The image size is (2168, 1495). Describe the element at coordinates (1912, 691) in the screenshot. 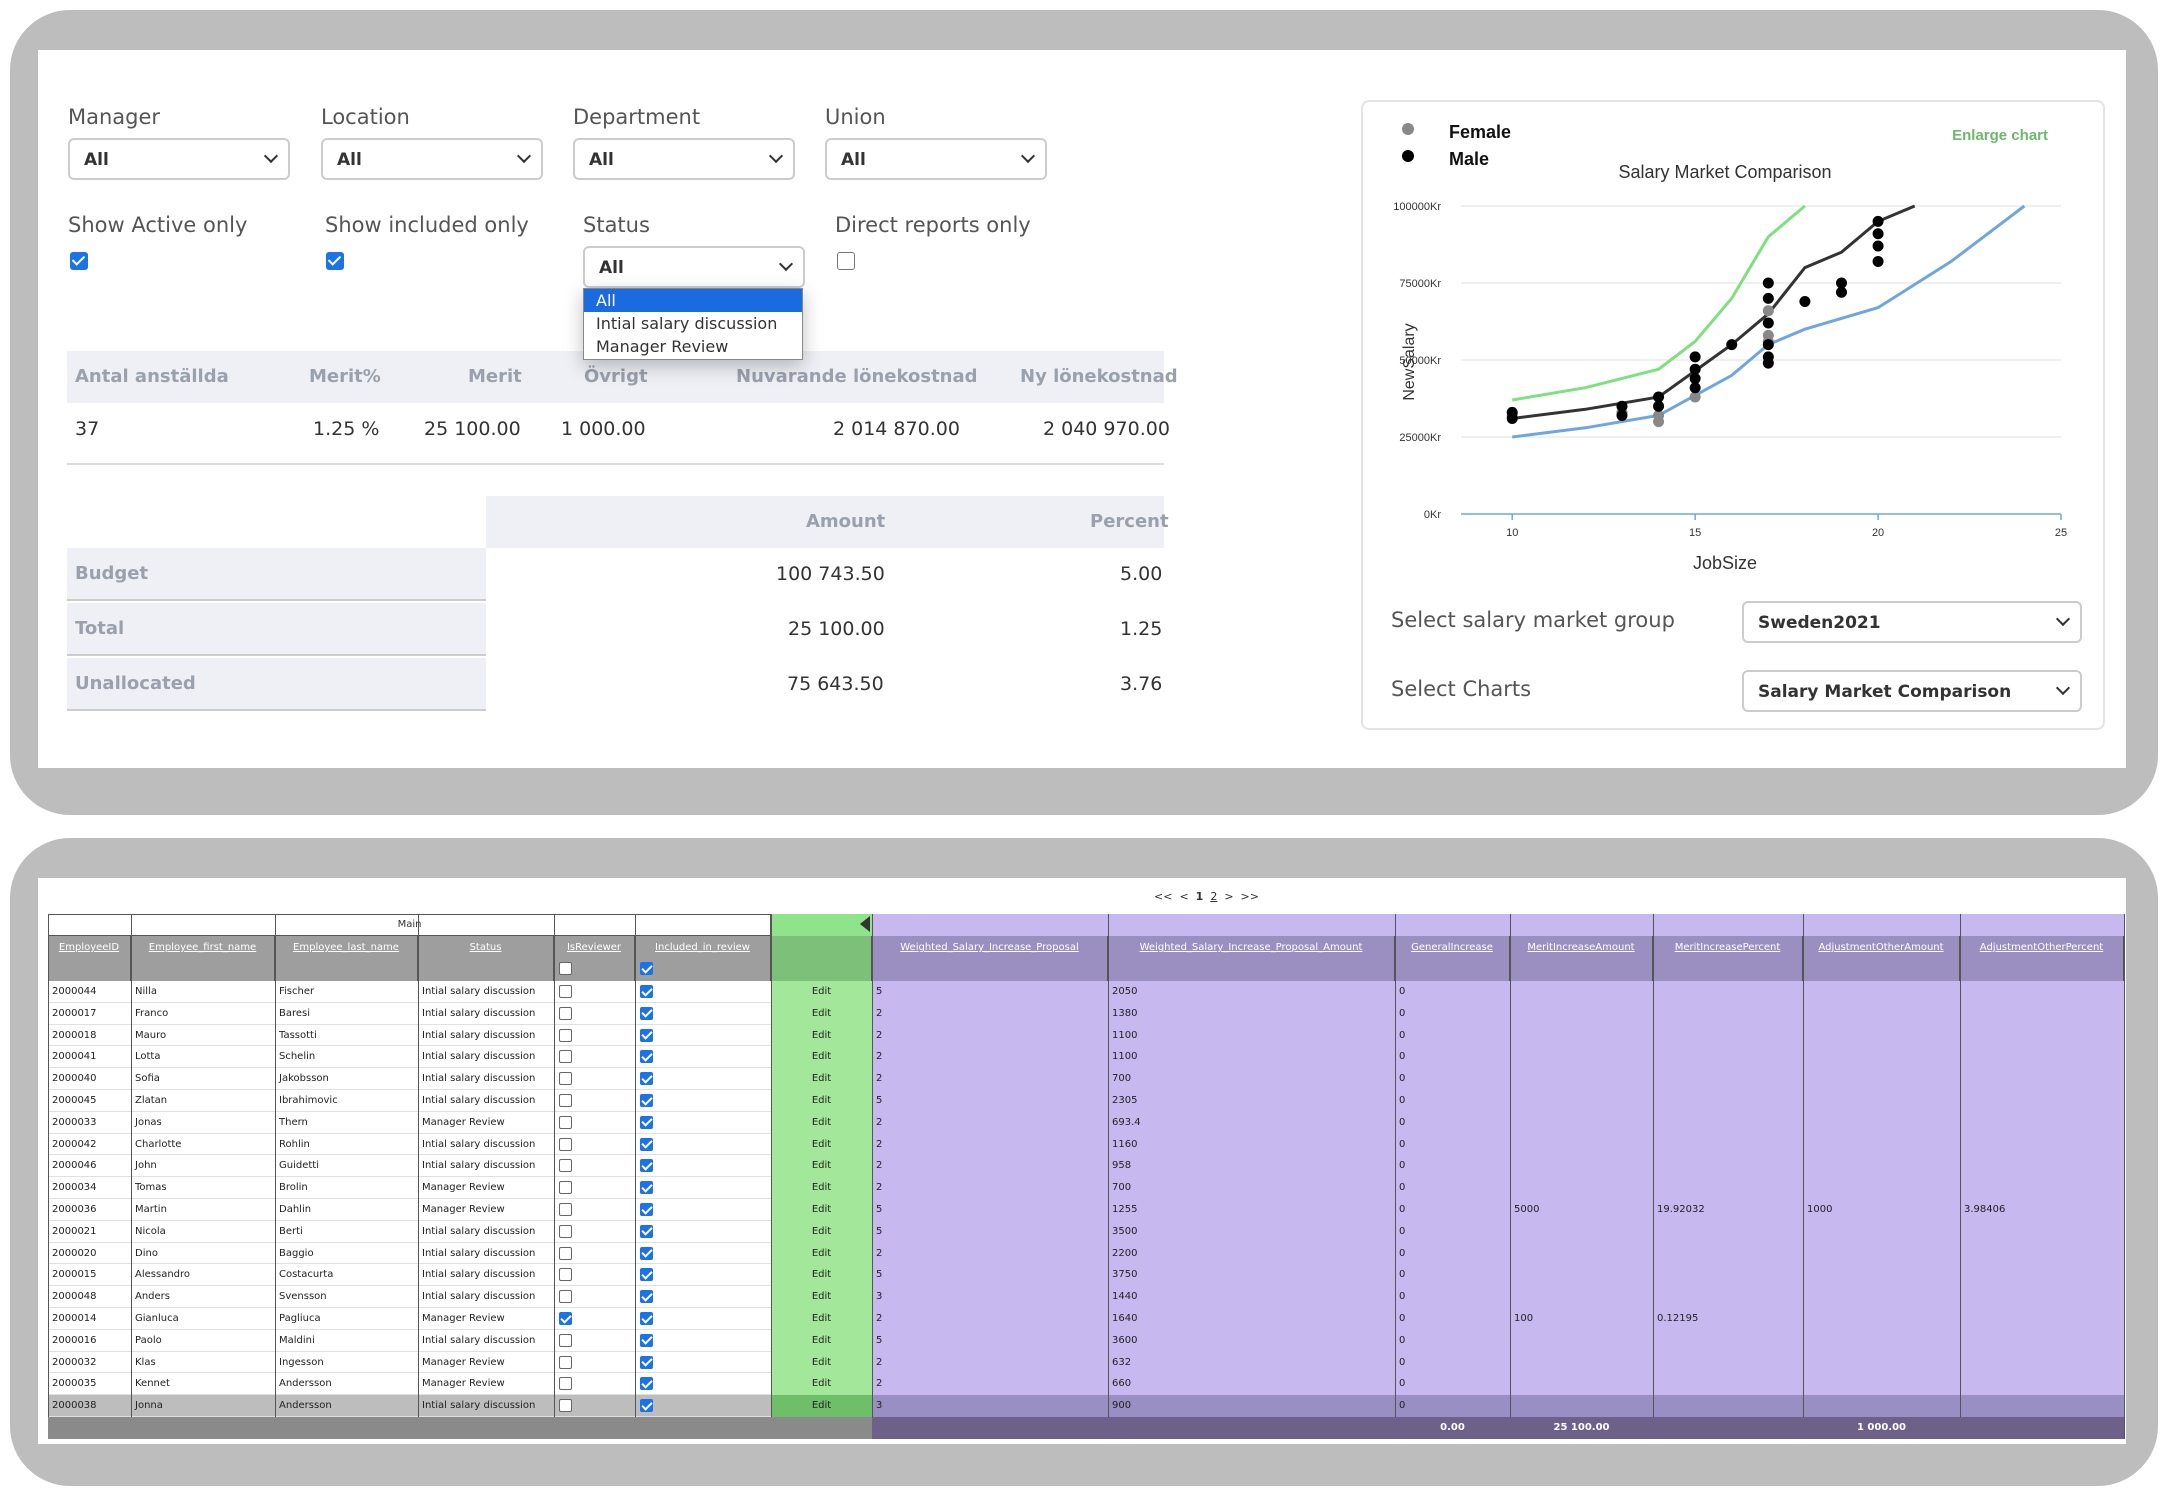

I see `charts-select: Salary Market Comparison` at that location.